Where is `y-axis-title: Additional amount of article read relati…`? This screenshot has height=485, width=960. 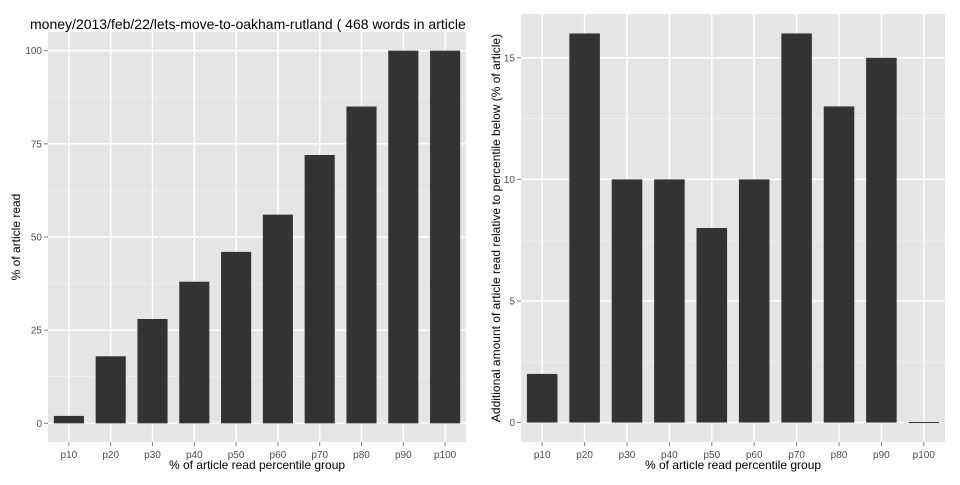
y-axis-title: Additional amount of article read relati… is located at coordinates (496, 228).